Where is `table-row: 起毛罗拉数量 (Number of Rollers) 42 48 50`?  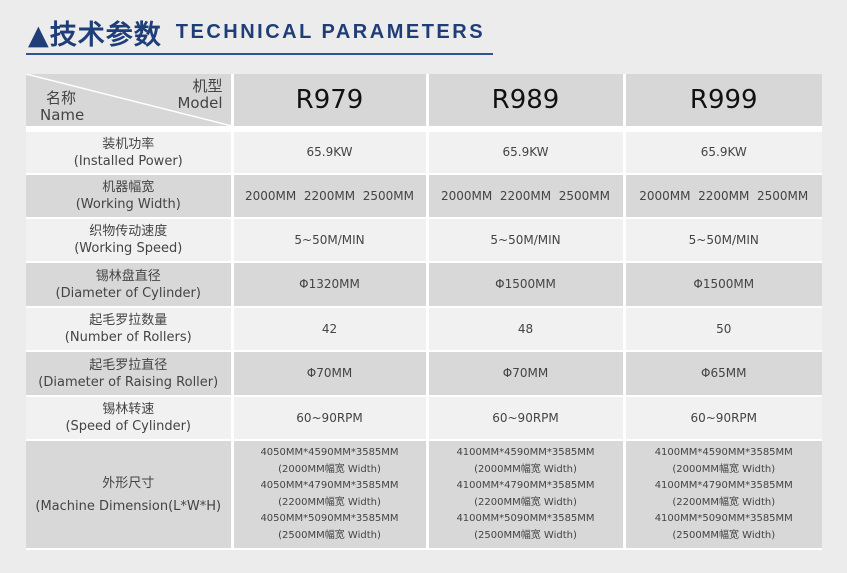
table-row: 起毛罗拉数量 (Number of Rollers) 42 48 50 is located at coordinates (424, 329).